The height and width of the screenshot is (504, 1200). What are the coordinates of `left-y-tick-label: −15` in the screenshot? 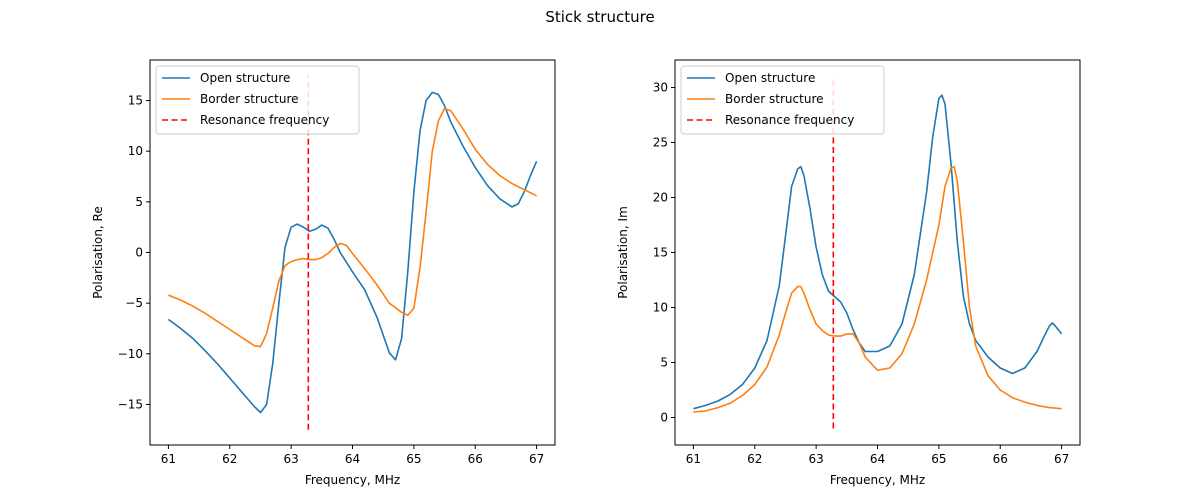 It's located at (130, 404).